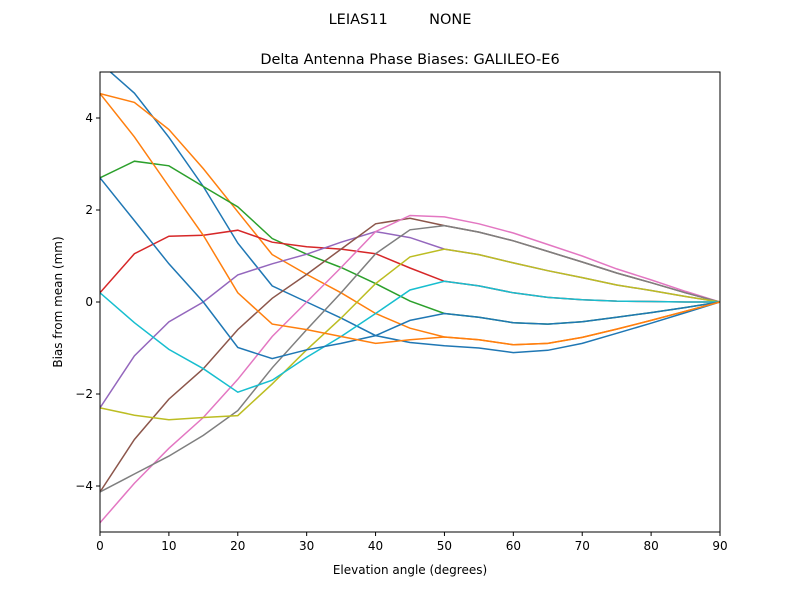 The width and height of the screenshot is (800, 604). What do you see at coordinates (513, 546) in the screenshot?
I see `x-tick-label: 60` at bounding box center [513, 546].